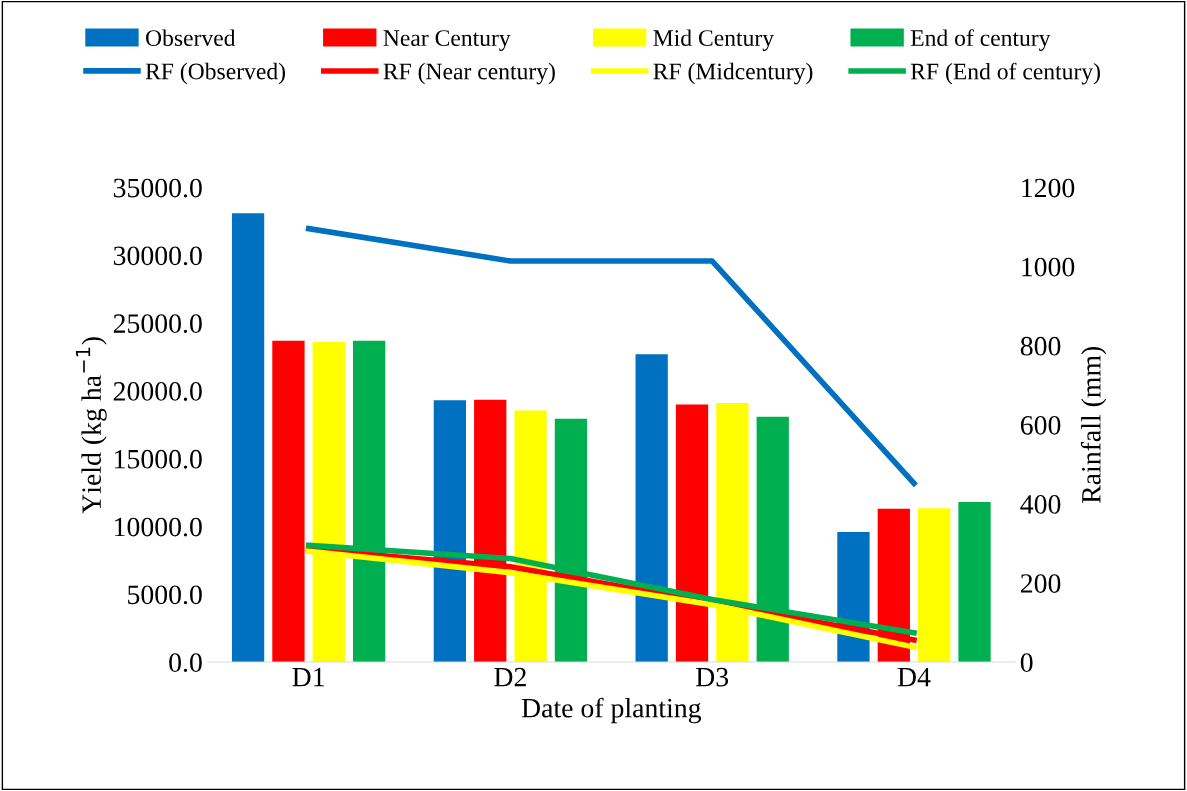  I want to click on x-tick-label: D2, so click(510, 677).